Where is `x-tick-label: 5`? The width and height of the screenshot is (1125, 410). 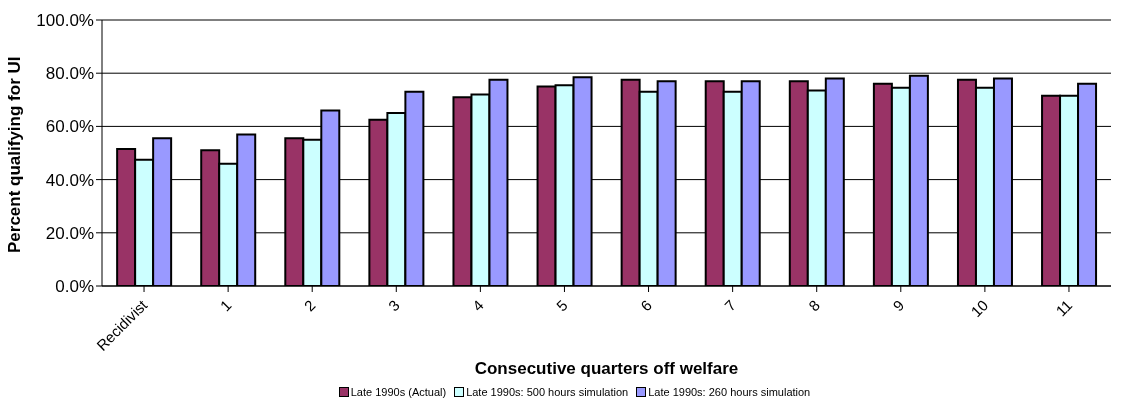
x-tick-label: 5 is located at coordinates (561, 305).